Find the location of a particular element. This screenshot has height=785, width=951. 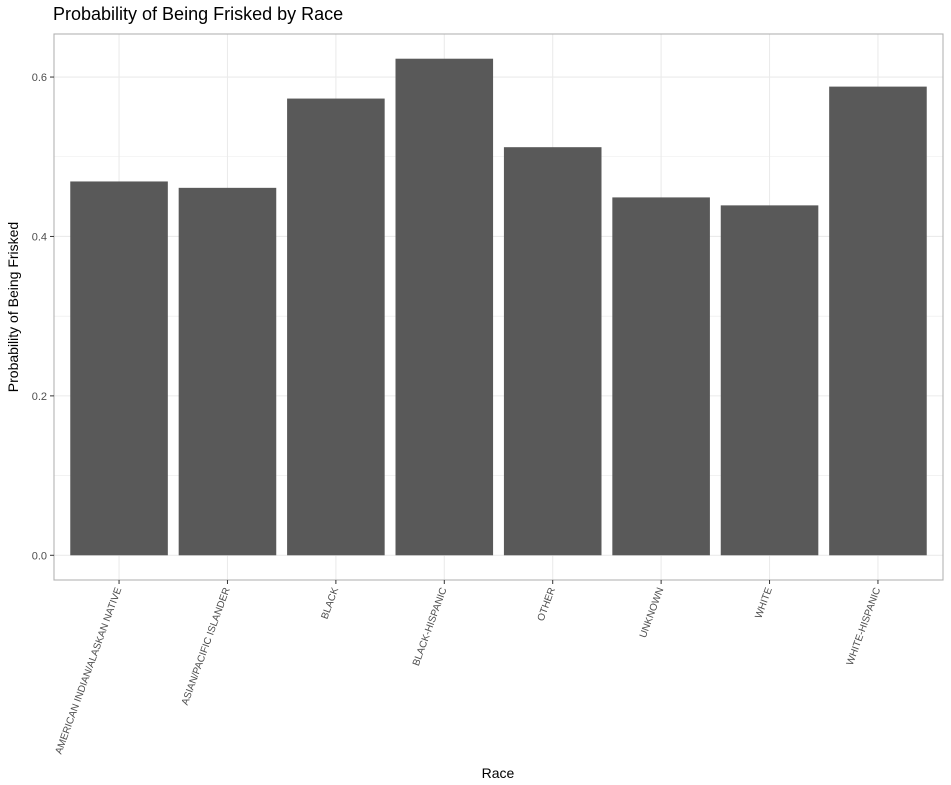

x-tick-label: BLACK-HISPANIC is located at coordinates (430, 626).